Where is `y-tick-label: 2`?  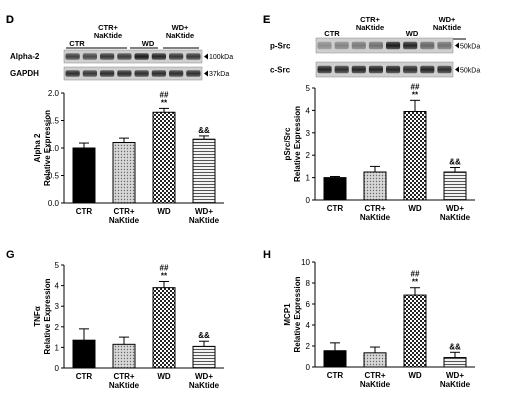
y-tick-label: 2 is located at coordinates (308, 155).